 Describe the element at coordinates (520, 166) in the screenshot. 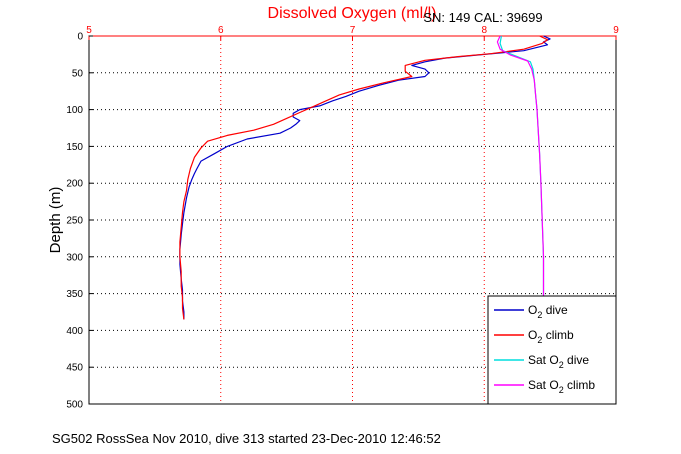

I see `sat-o2-climb-line` at that location.